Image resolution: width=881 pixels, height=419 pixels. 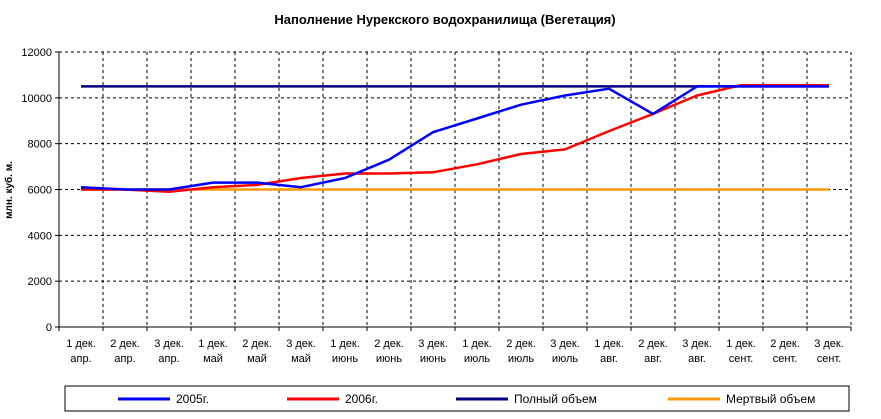 I want to click on legend-label: 2006г., so click(x=361, y=399).